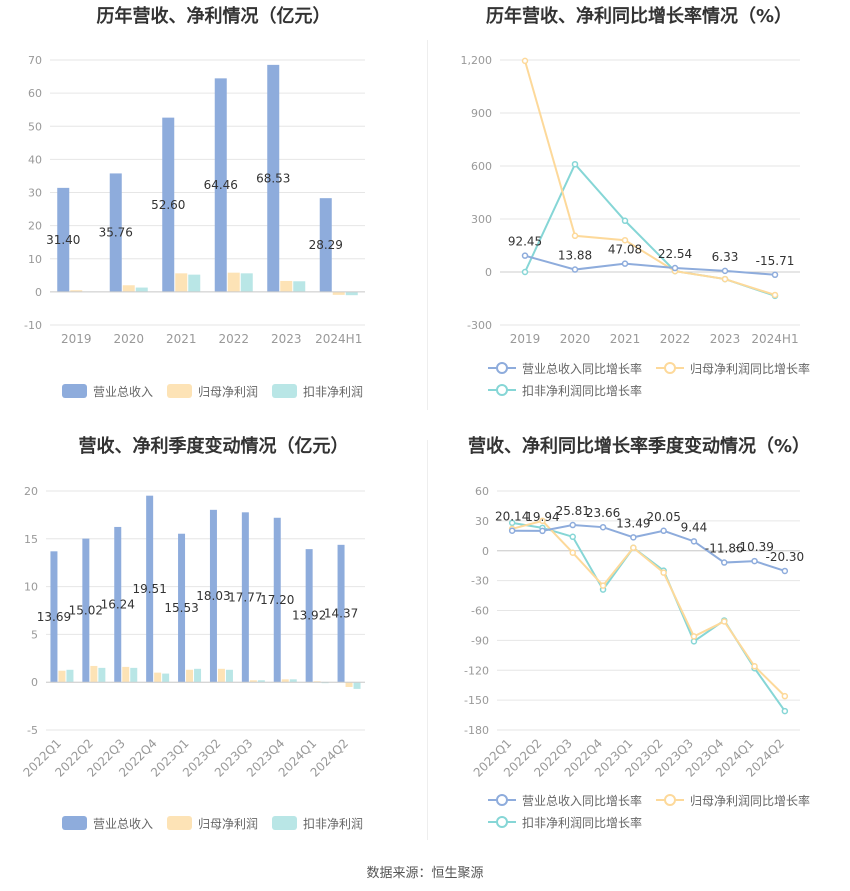 Image resolution: width=850 pixels, height=891 pixels. I want to click on chart-title: 营收、净利季度变动情况（亿元）, so click(213, 446).